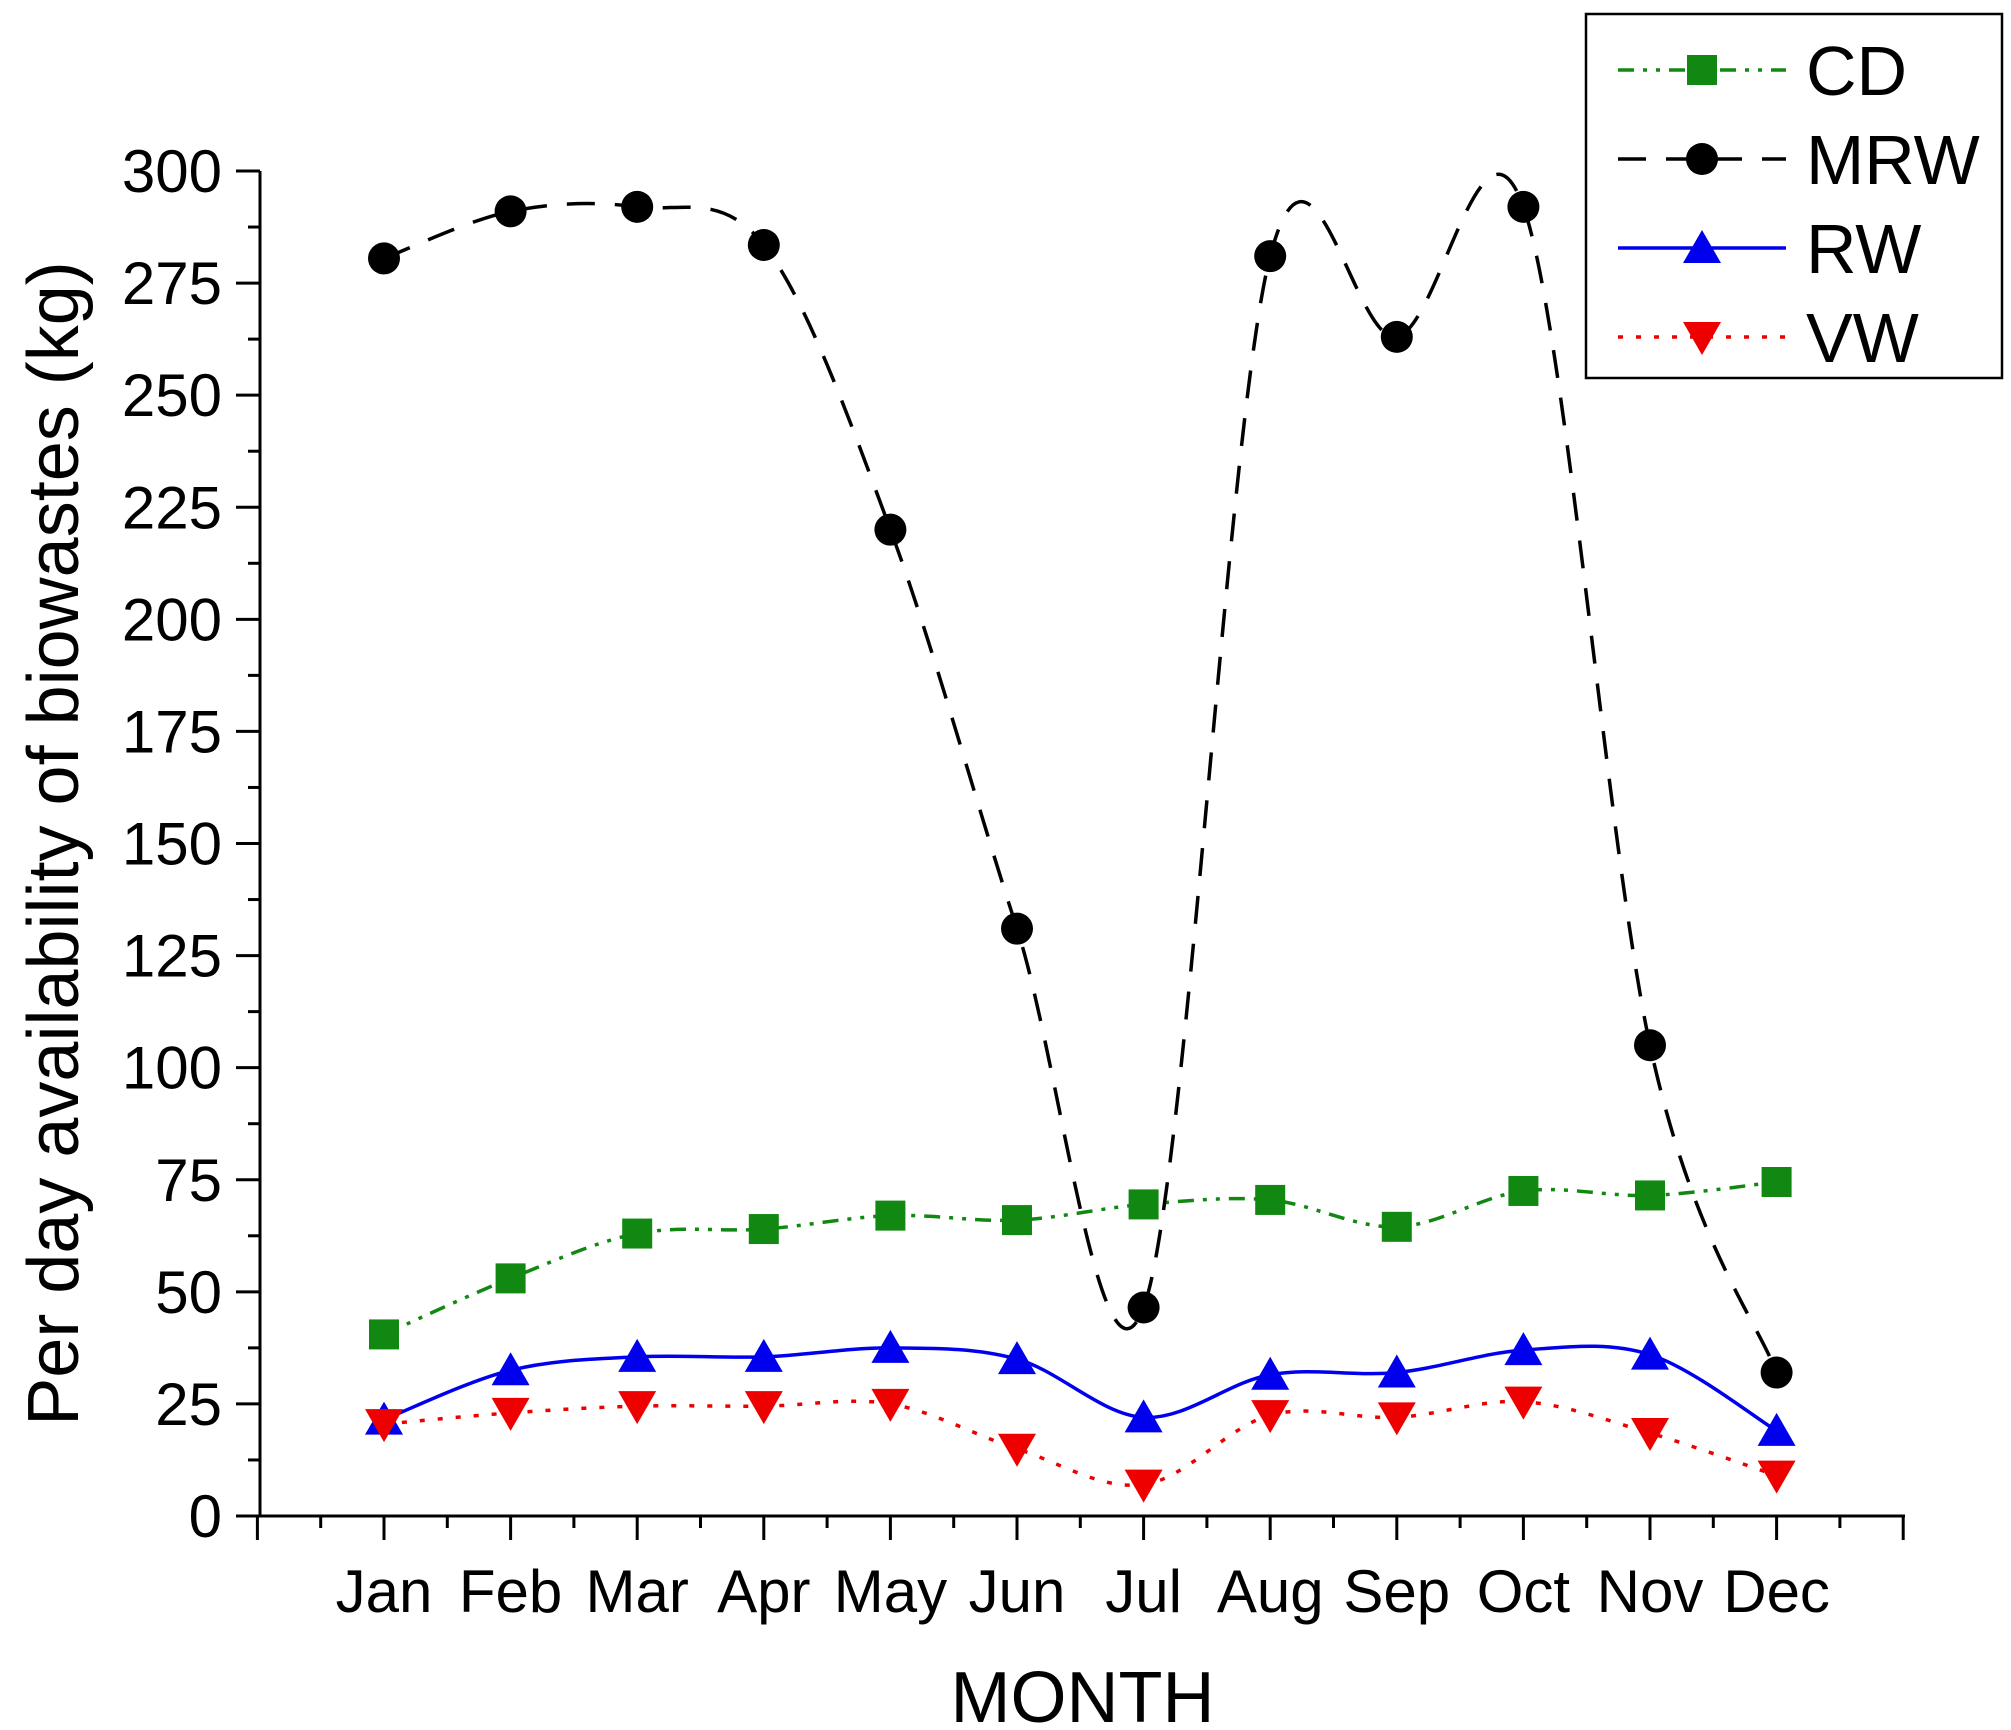 This screenshot has height=1730, width=2011. I want to click on y-tick-label: 0, so click(205, 1516).